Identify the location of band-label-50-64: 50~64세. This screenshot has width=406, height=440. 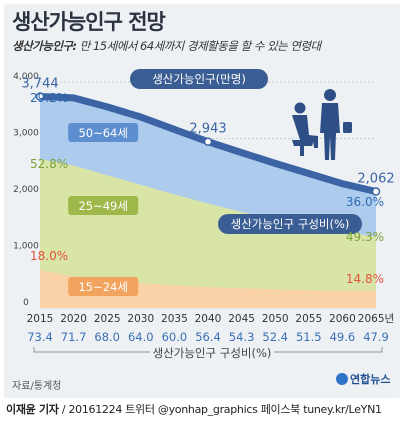
(102, 133).